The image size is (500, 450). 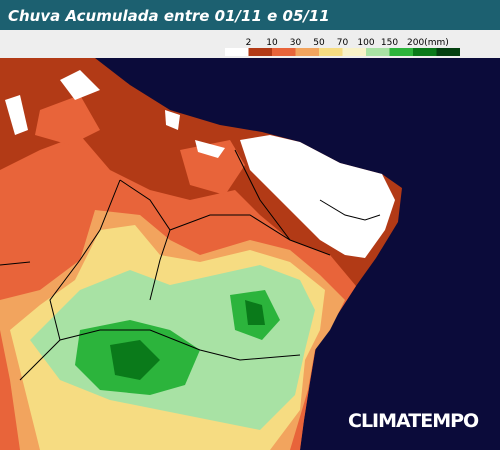 What do you see at coordinates (319, 43) in the screenshot?
I see `legend-label: 50` at bounding box center [319, 43].